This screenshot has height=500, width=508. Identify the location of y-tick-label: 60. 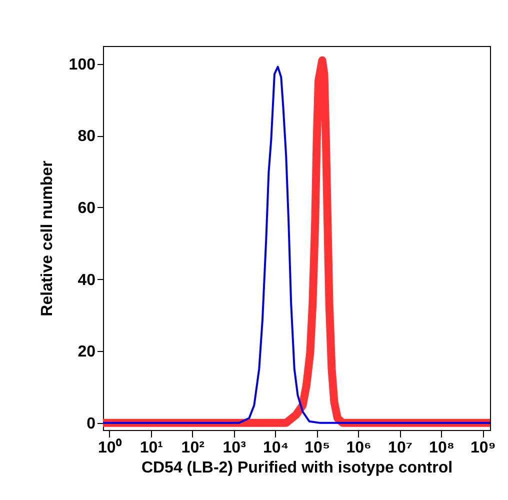
(87, 208).